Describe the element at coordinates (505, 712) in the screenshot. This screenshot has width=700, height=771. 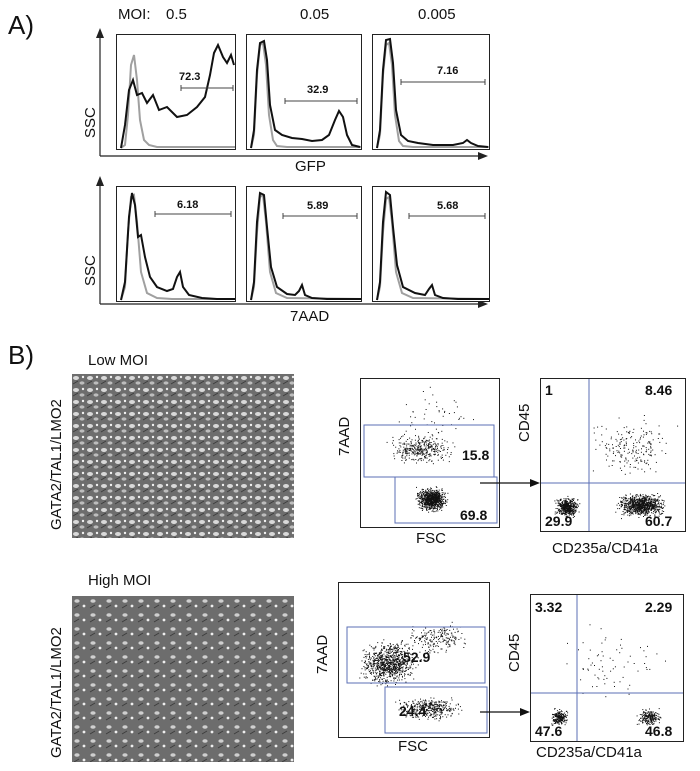
I see `arrow-high` at that location.